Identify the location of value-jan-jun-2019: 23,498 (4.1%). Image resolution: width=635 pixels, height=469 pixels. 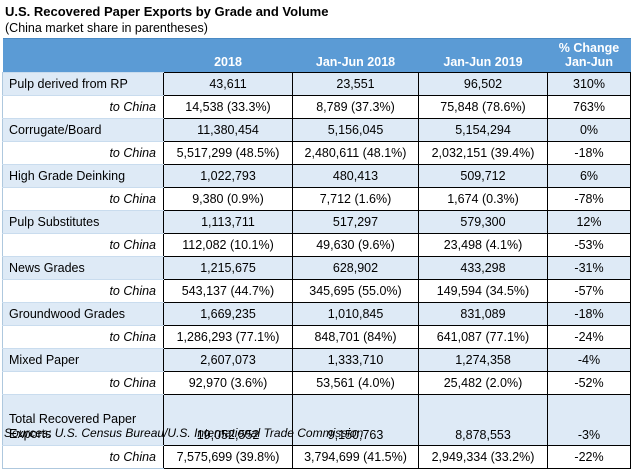
(483, 245).